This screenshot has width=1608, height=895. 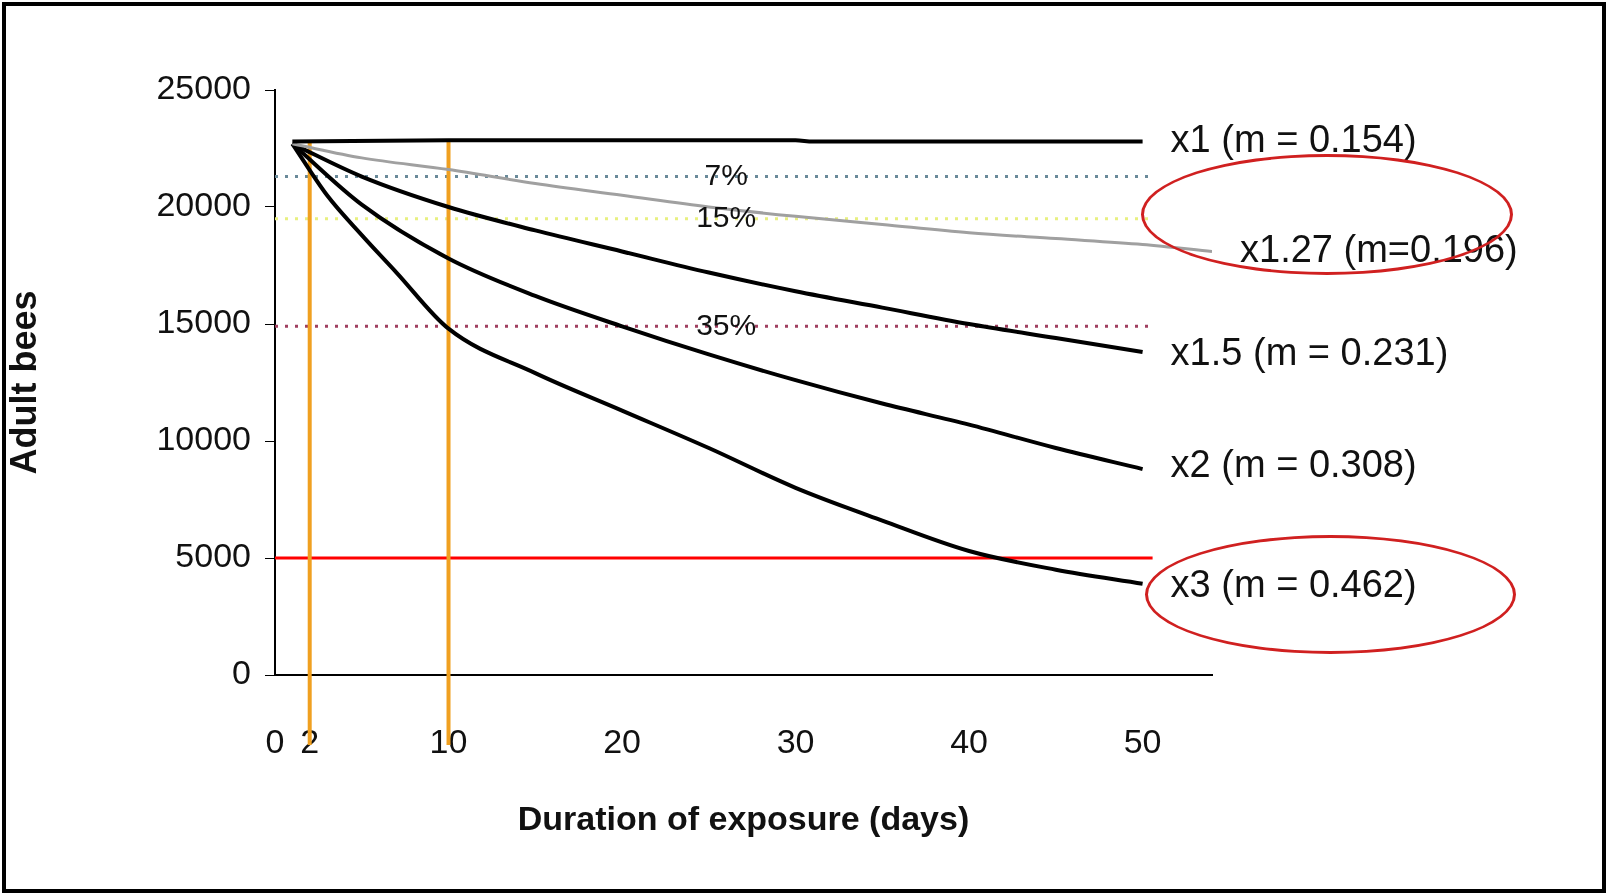 What do you see at coordinates (1293, 583) in the screenshot?
I see `annotation: x3 (m = 0.462)` at bounding box center [1293, 583].